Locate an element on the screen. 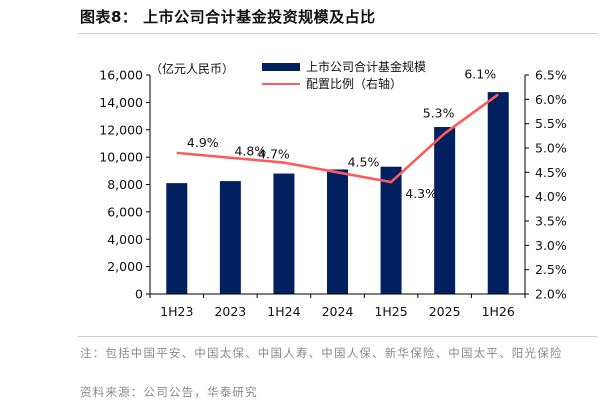 The image size is (616, 411). data-label: 6.1% is located at coordinates (480, 73).